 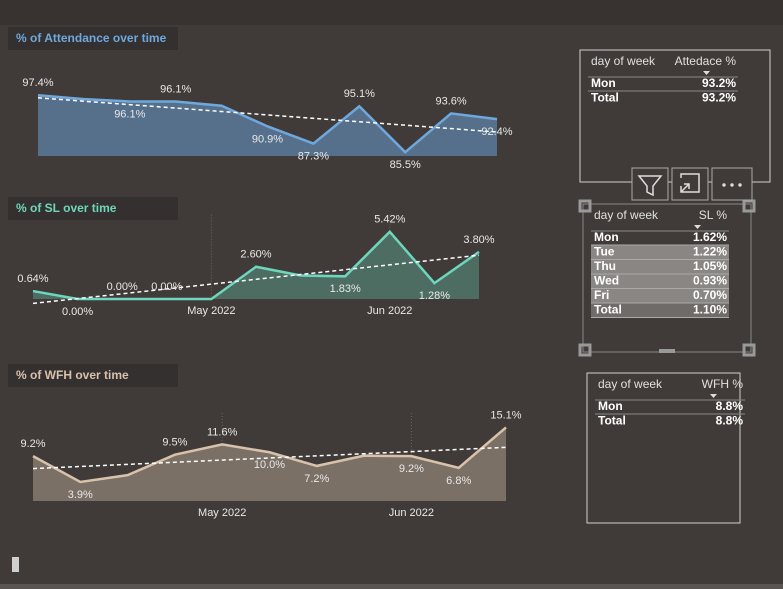 I want to click on data-label: 7.2%, so click(x=316, y=479).